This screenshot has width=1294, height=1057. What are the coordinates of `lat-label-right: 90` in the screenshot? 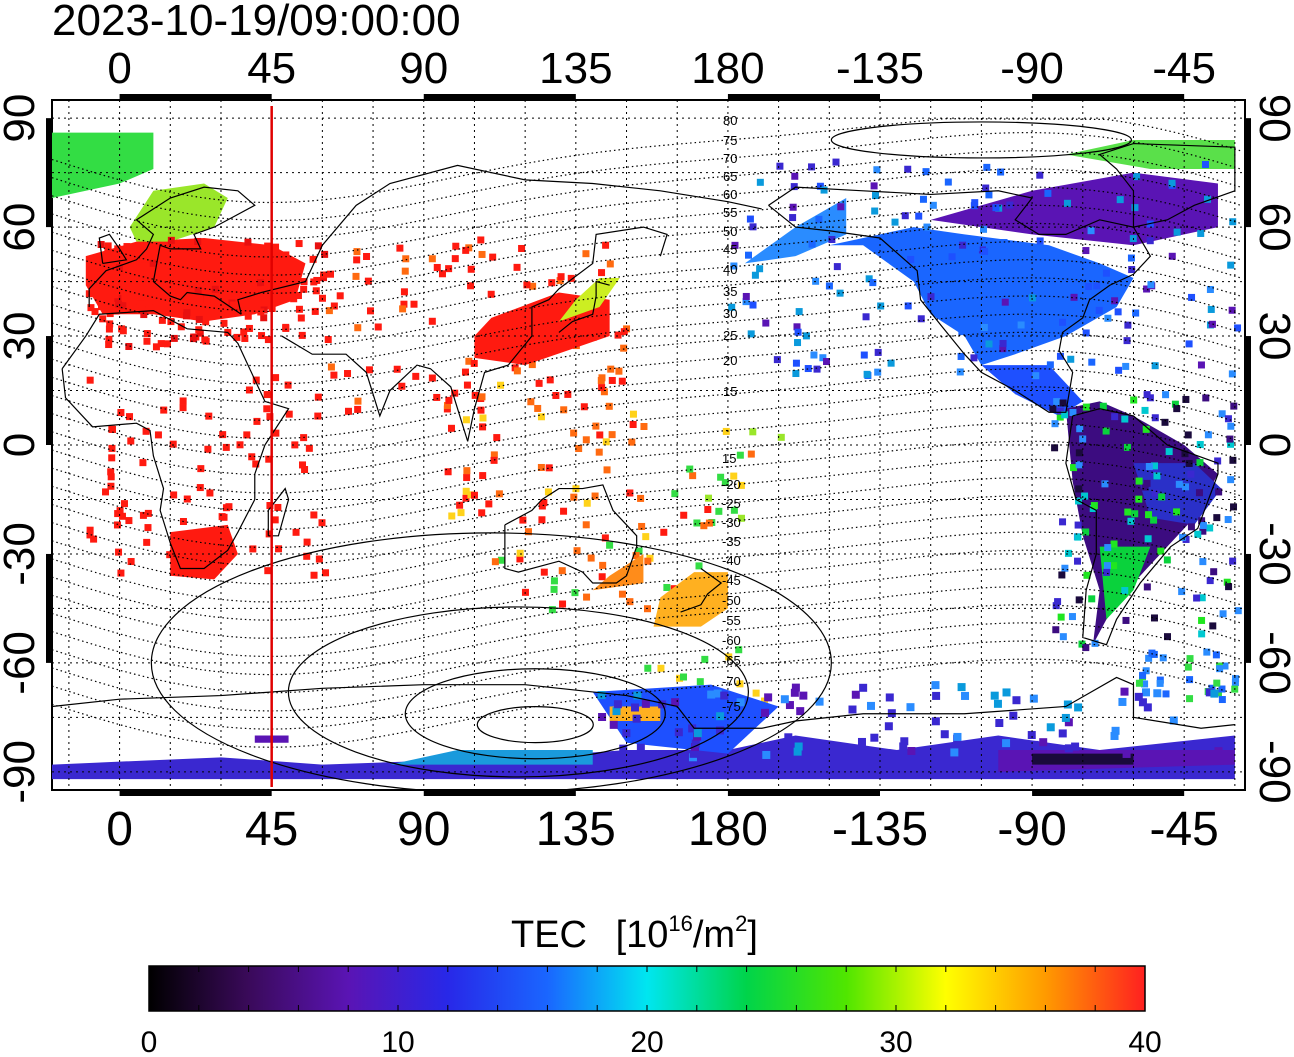 It's located at (1272, 118).